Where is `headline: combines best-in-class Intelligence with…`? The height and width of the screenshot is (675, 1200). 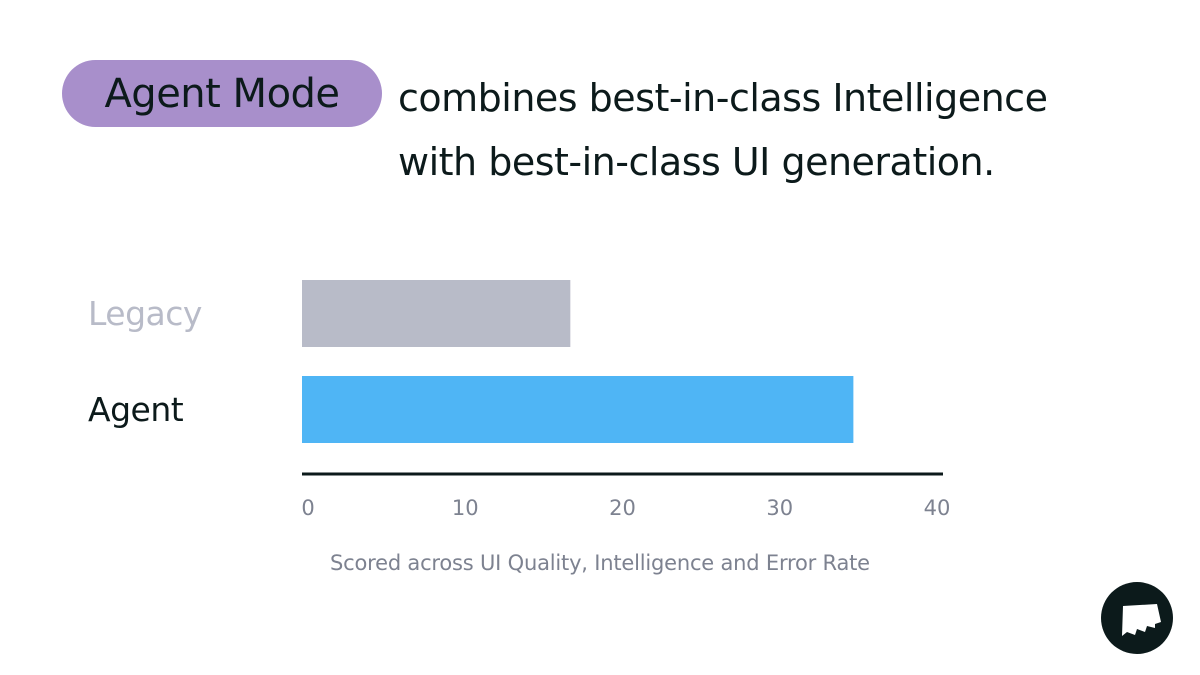 headline: combines best-in-class Intelligence with… is located at coordinates (723, 130).